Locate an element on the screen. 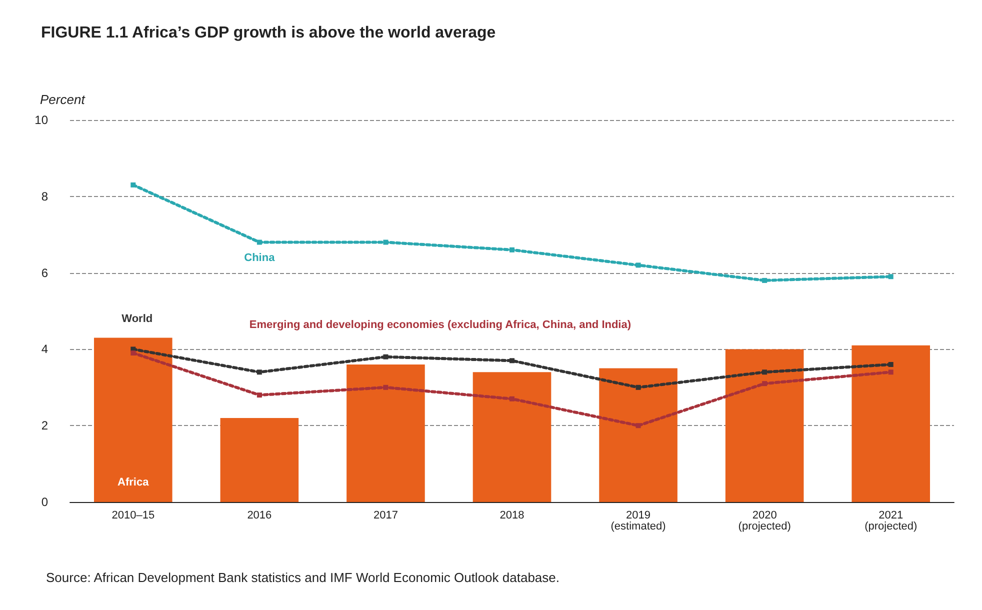 This screenshot has height=610, width=982. text: Emerging and developing economies (excluding Africa, China, and India) is located at coordinates (440, 325).